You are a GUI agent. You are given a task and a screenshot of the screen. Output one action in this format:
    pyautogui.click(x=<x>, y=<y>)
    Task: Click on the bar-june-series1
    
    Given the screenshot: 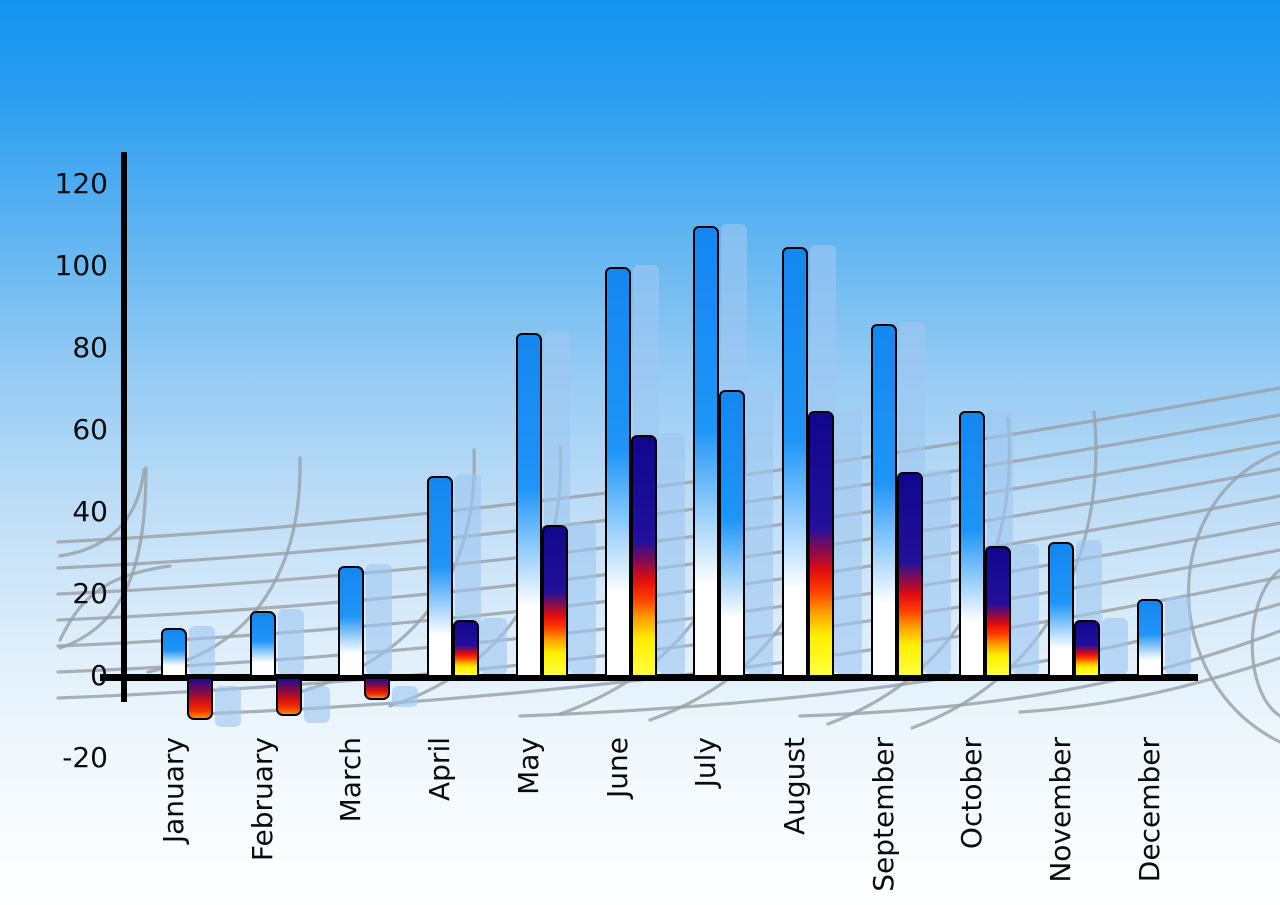 What is the action you would take?
    pyautogui.click(x=617, y=472)
    